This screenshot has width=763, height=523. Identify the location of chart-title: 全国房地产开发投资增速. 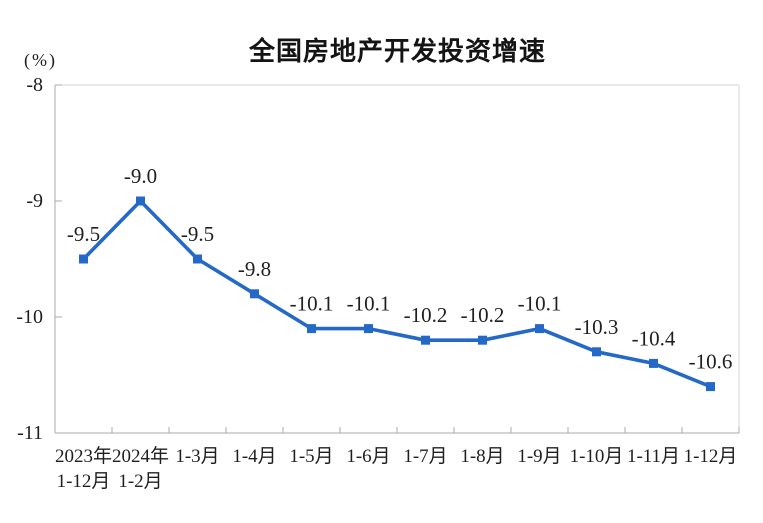
(397, 51).